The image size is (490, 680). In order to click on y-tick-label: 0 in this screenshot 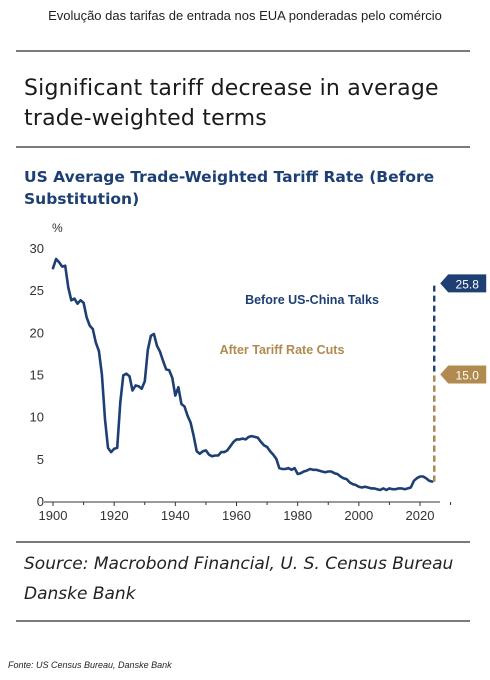, I will do `click(40, 501)`.